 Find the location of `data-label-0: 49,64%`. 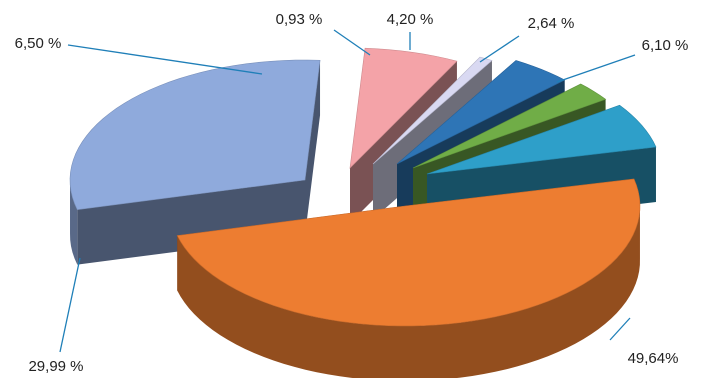

data-label-0: 49,64% is located at coordinates (653, 358).